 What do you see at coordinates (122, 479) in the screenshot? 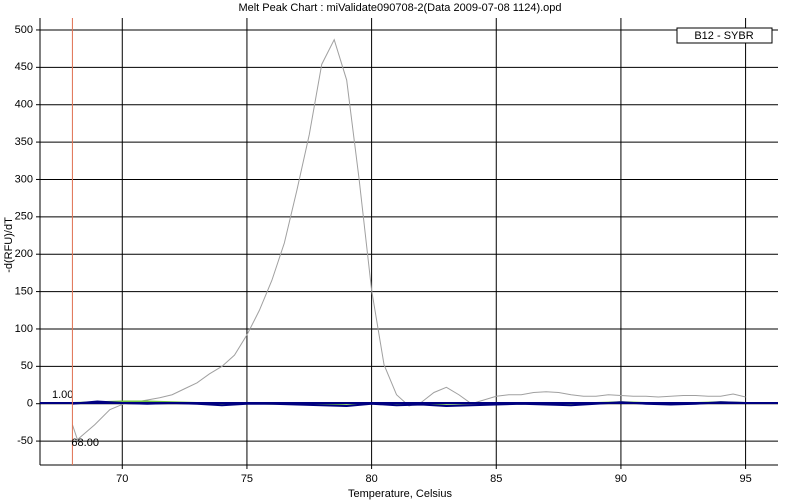
I see `x-tick-label: 70` at bounding box center [122, 479].